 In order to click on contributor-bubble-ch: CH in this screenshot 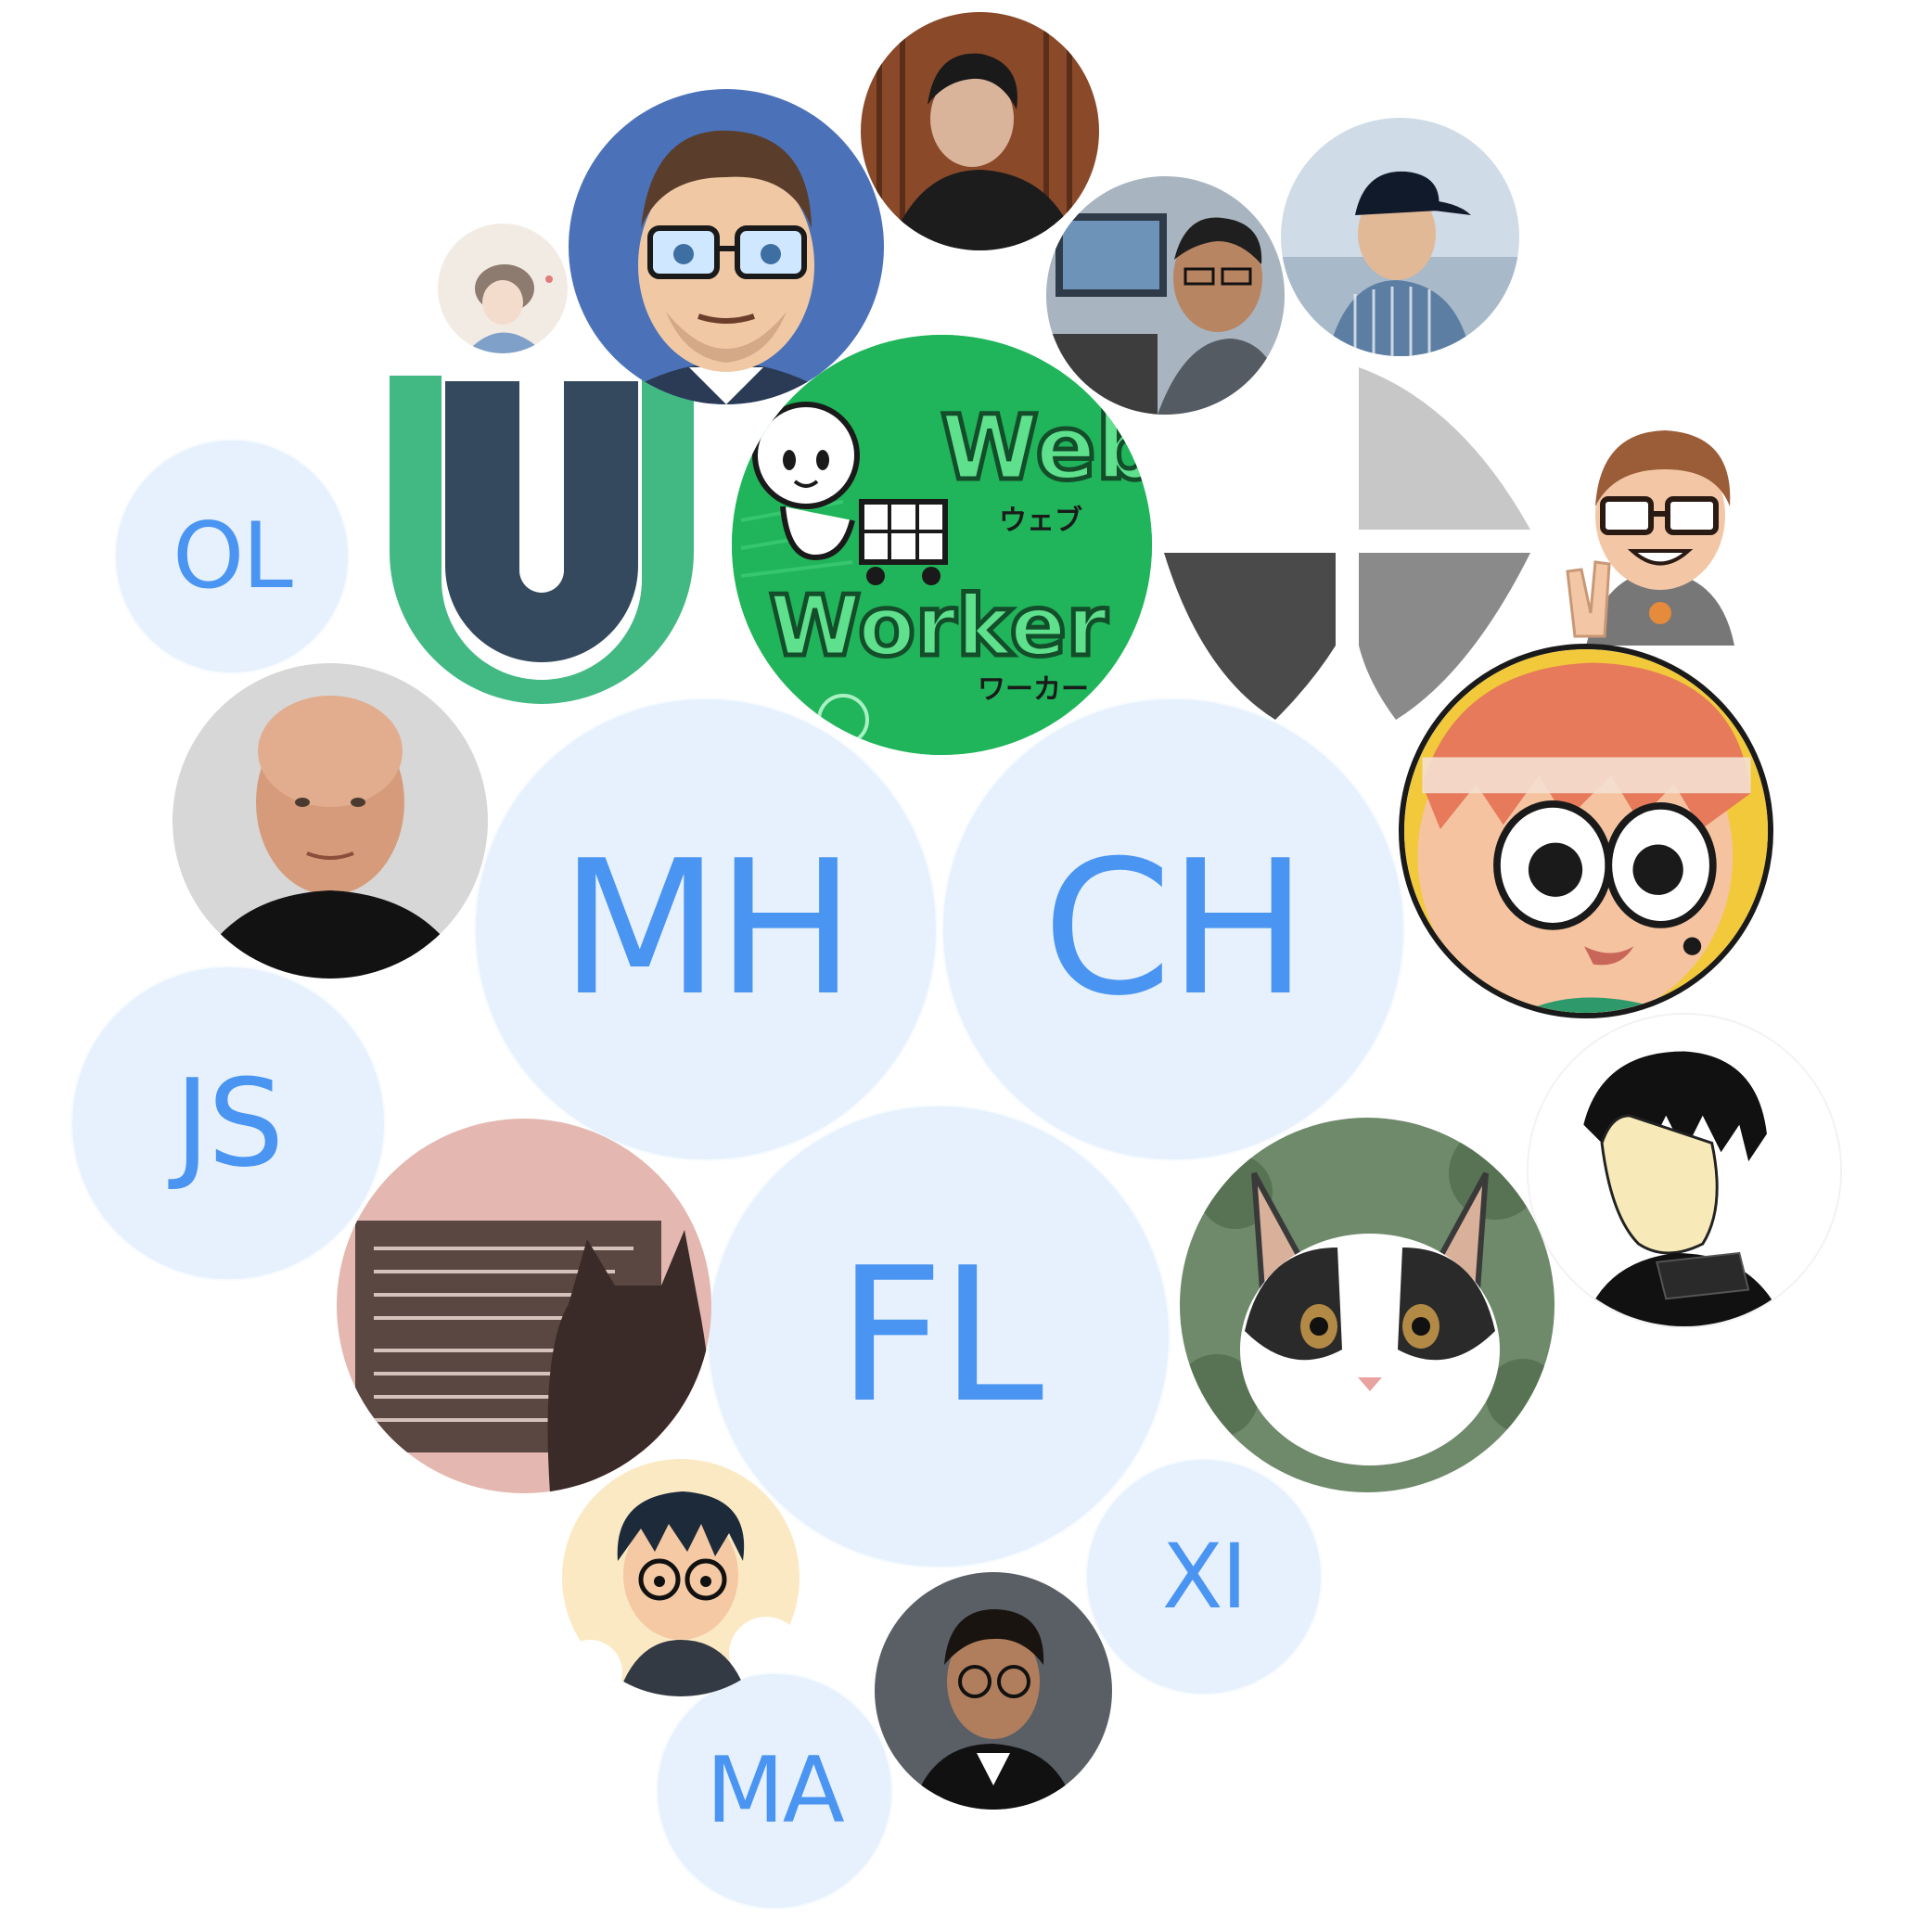, I will do `click(1173, 929)`.